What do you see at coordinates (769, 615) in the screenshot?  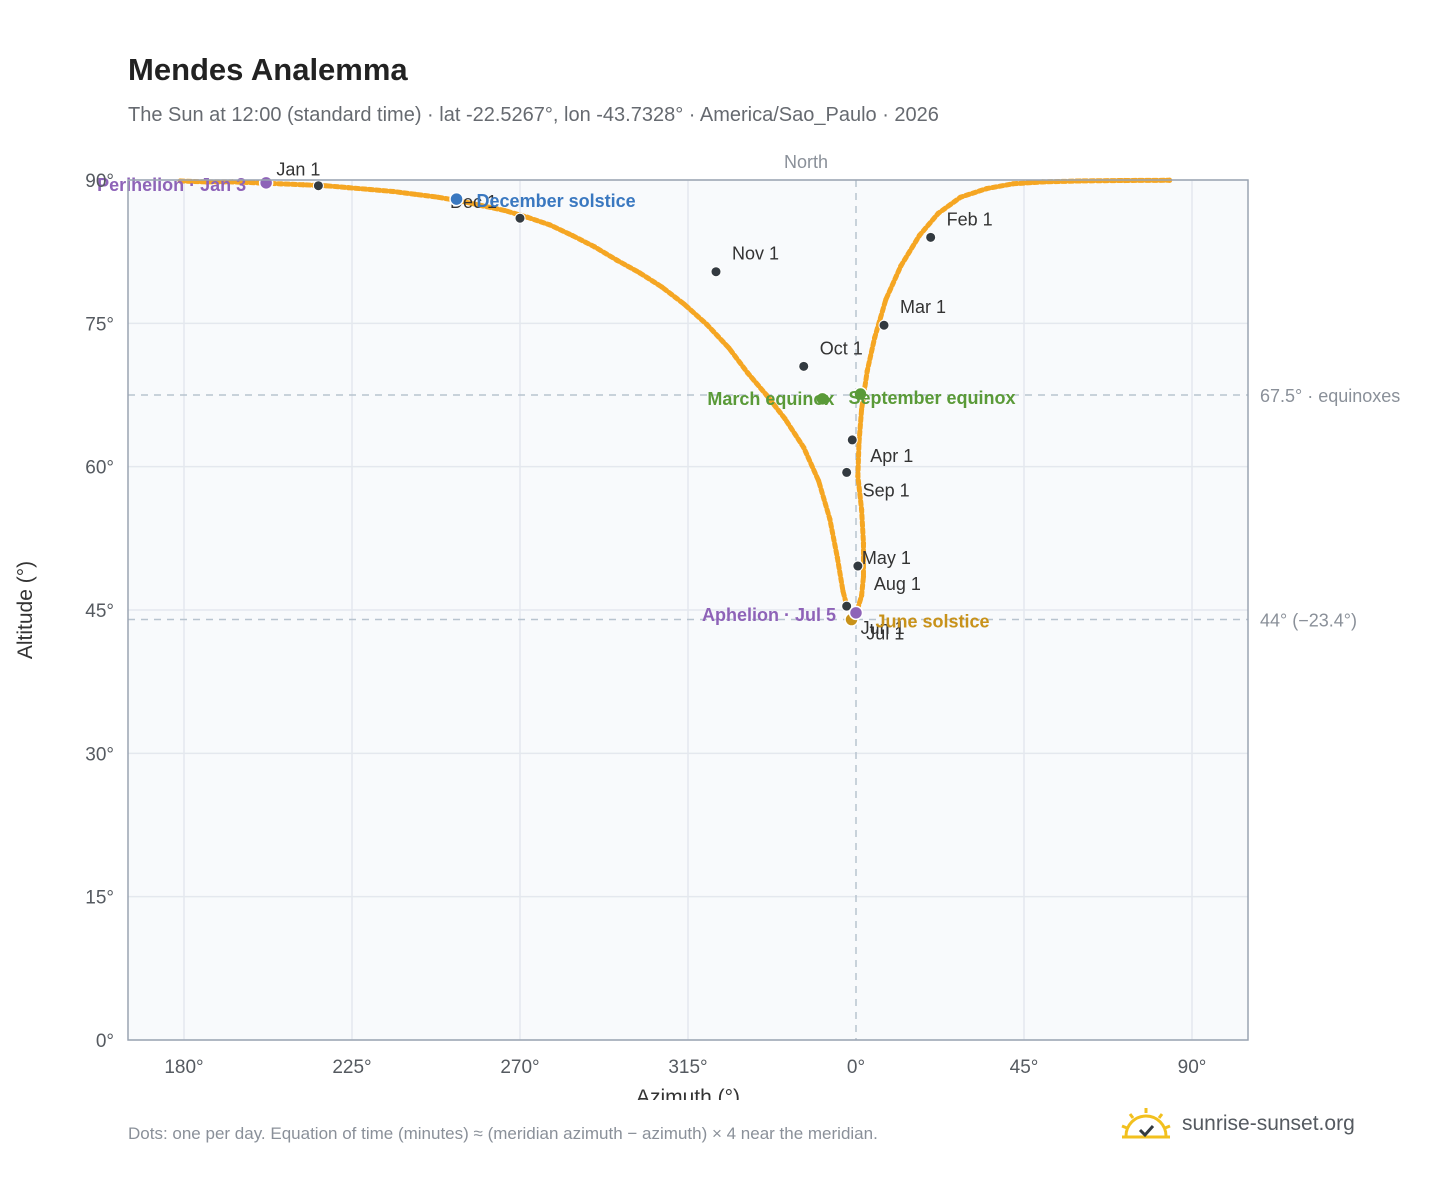 I see `event-label: Aphelion · Jul 5` at bounding box center [769, 615].